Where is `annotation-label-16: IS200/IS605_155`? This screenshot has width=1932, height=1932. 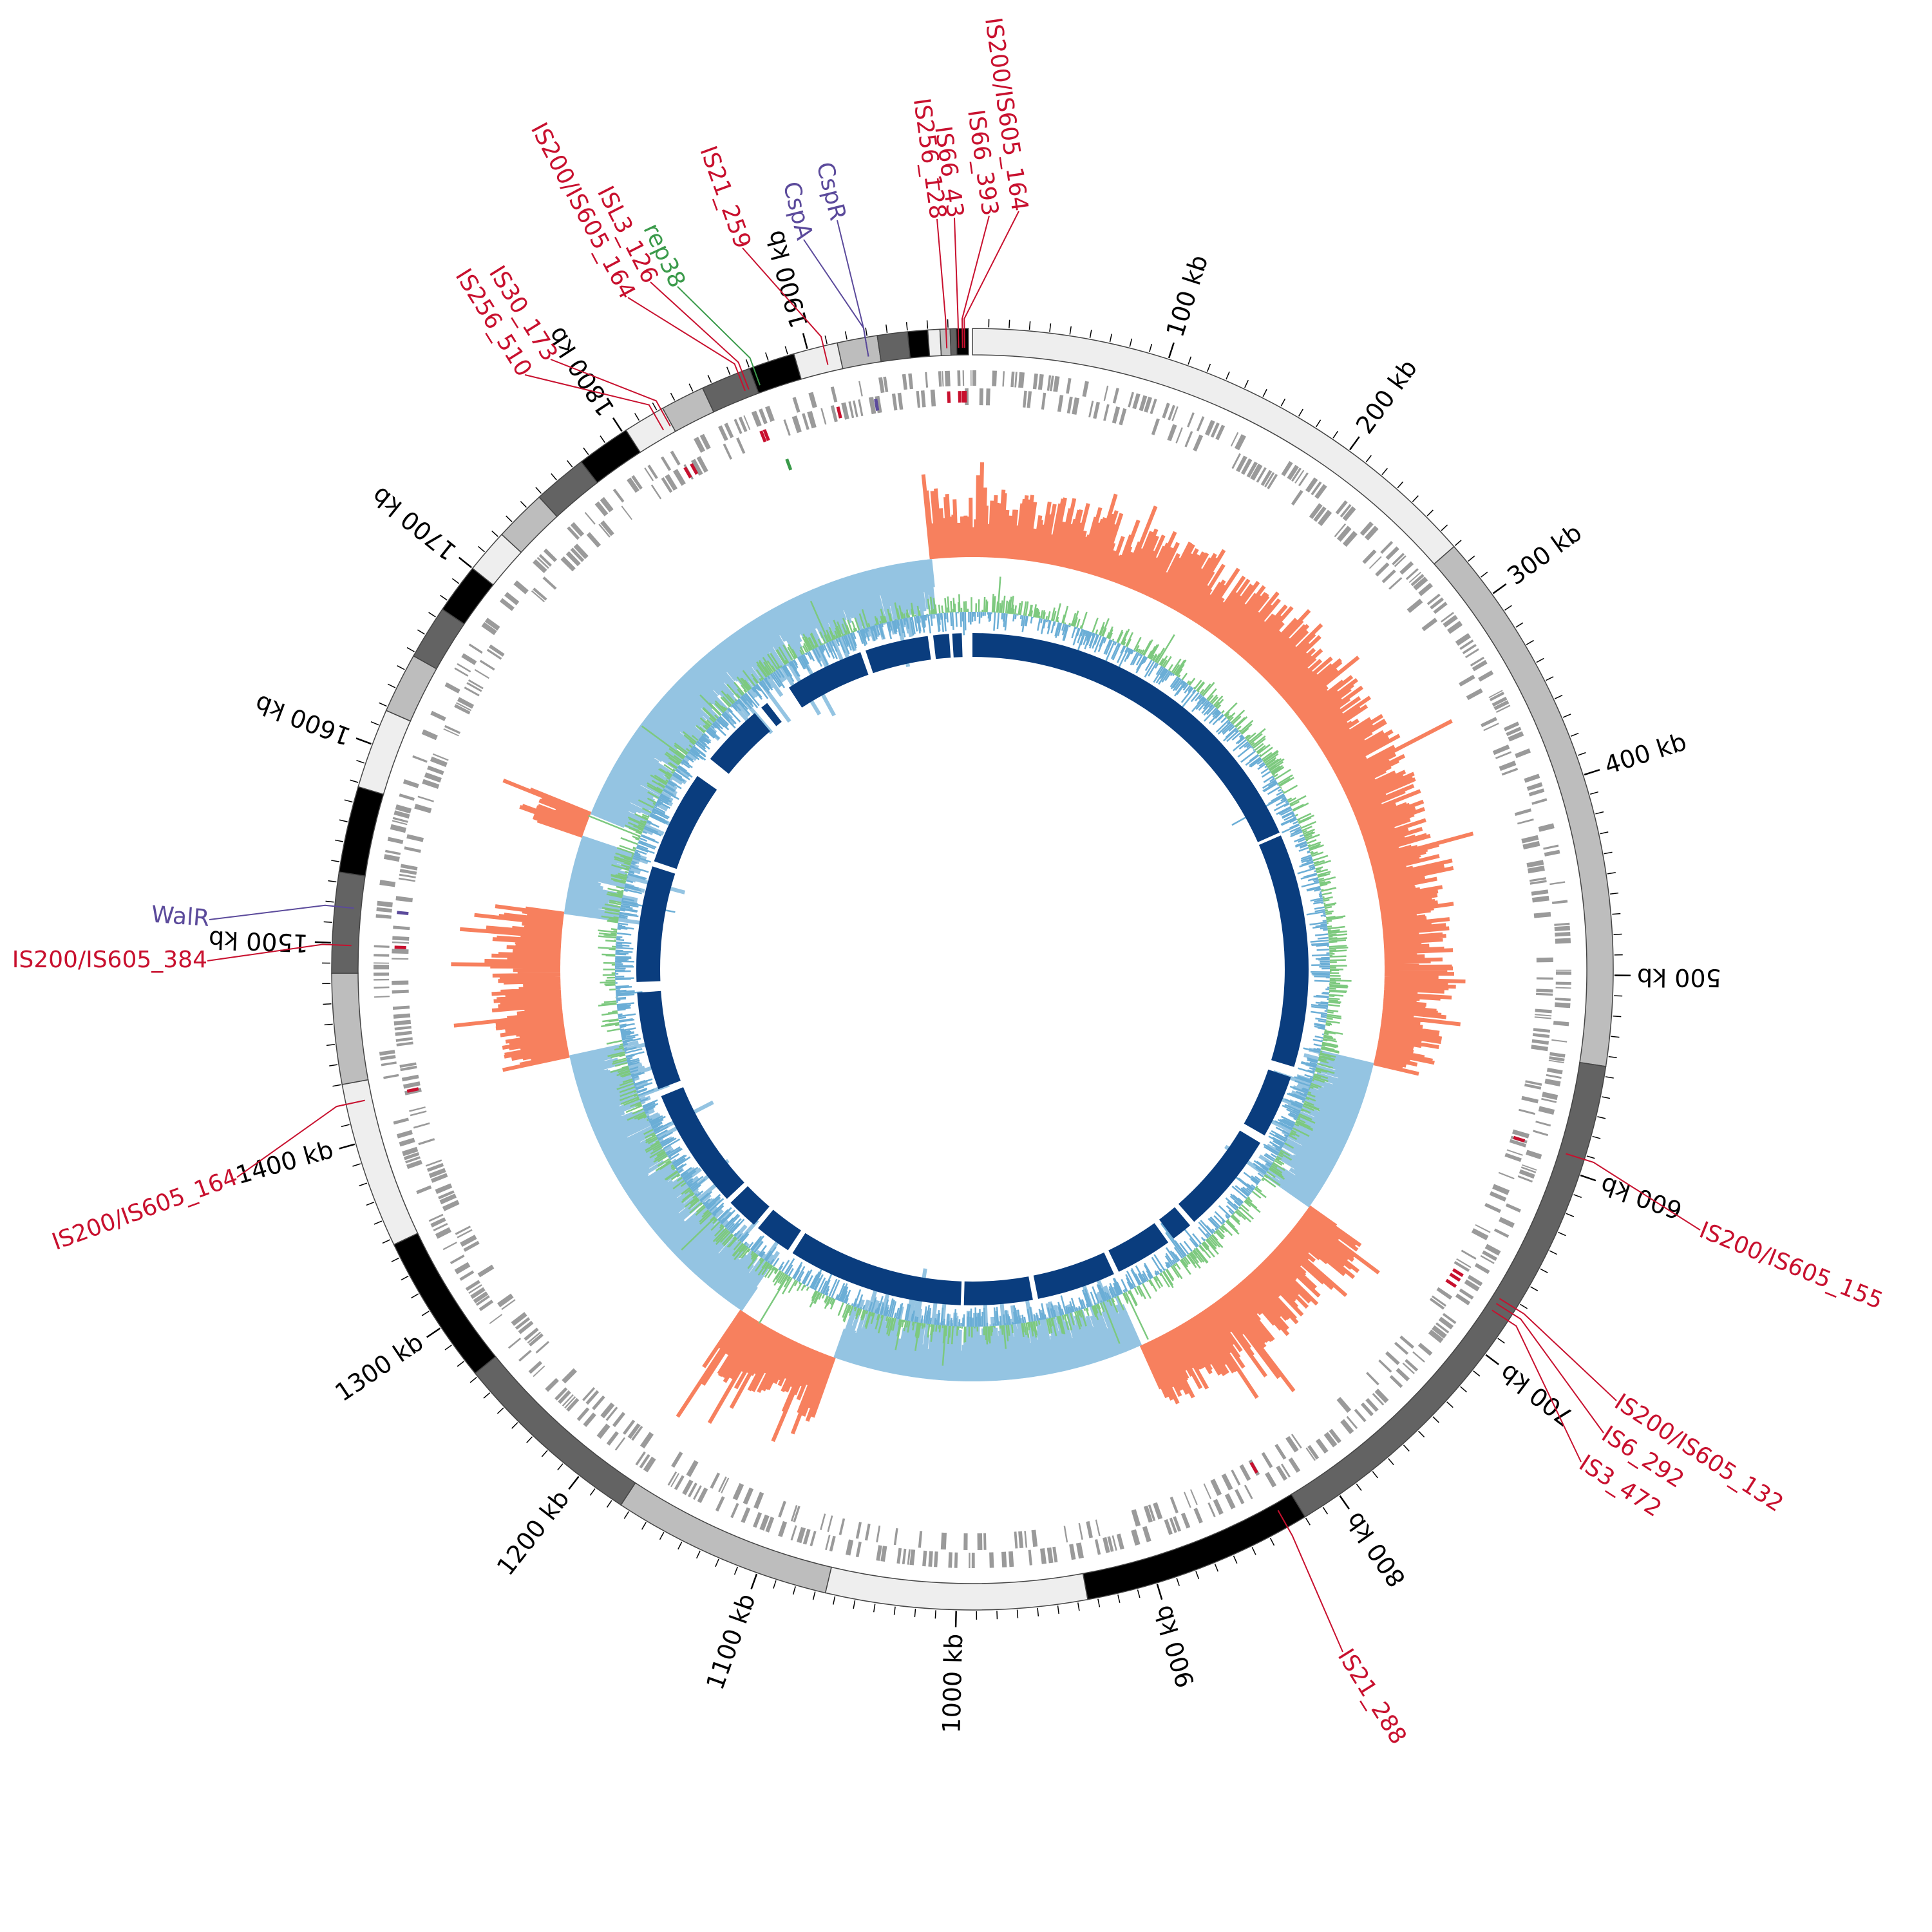 annotation-label-16: IS200/IS605_155 is located at coordinates (1791, 1266).